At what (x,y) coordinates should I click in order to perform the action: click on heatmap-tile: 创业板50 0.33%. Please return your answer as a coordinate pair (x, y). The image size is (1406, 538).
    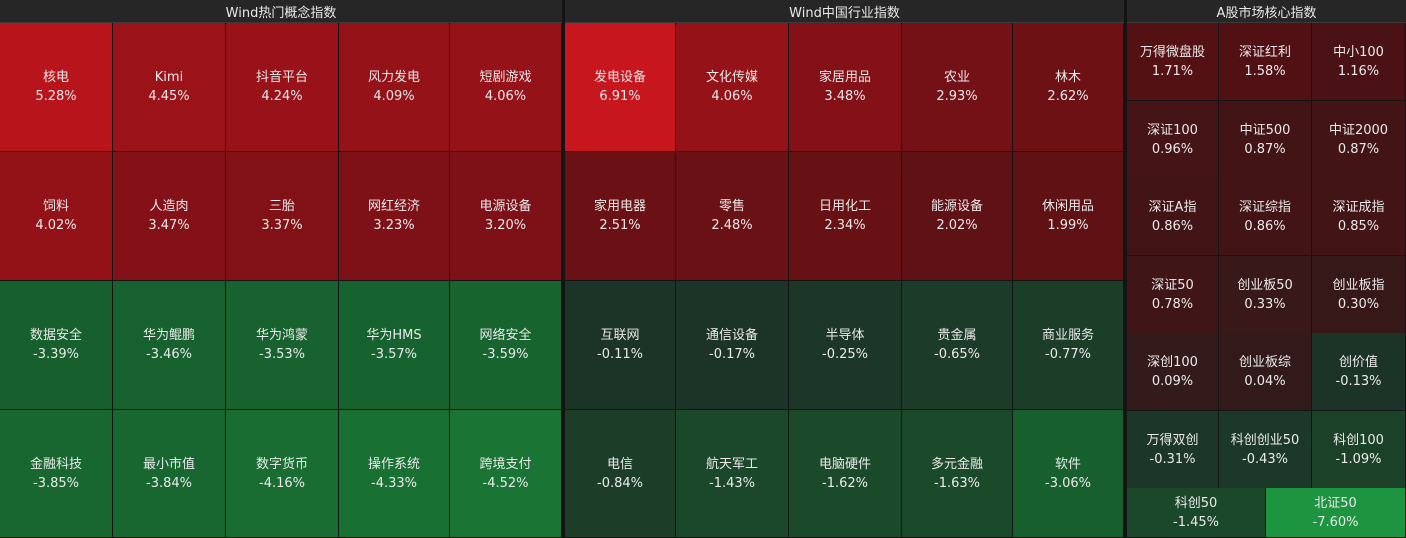
    Looking at the image, I should click on (1265, 295).